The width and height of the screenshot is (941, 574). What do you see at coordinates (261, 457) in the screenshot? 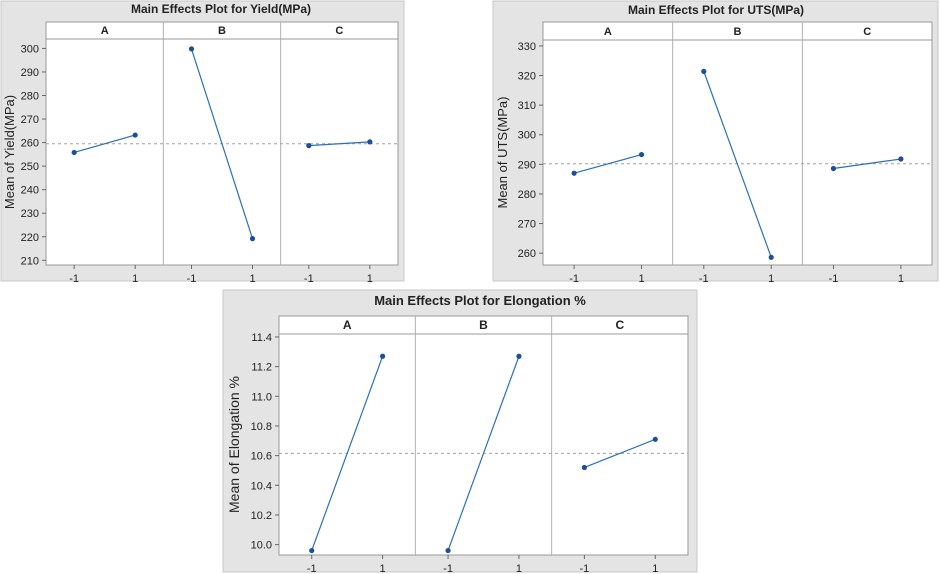
I see `y-tick-label: 10.6` at bounding box center [261, 457].